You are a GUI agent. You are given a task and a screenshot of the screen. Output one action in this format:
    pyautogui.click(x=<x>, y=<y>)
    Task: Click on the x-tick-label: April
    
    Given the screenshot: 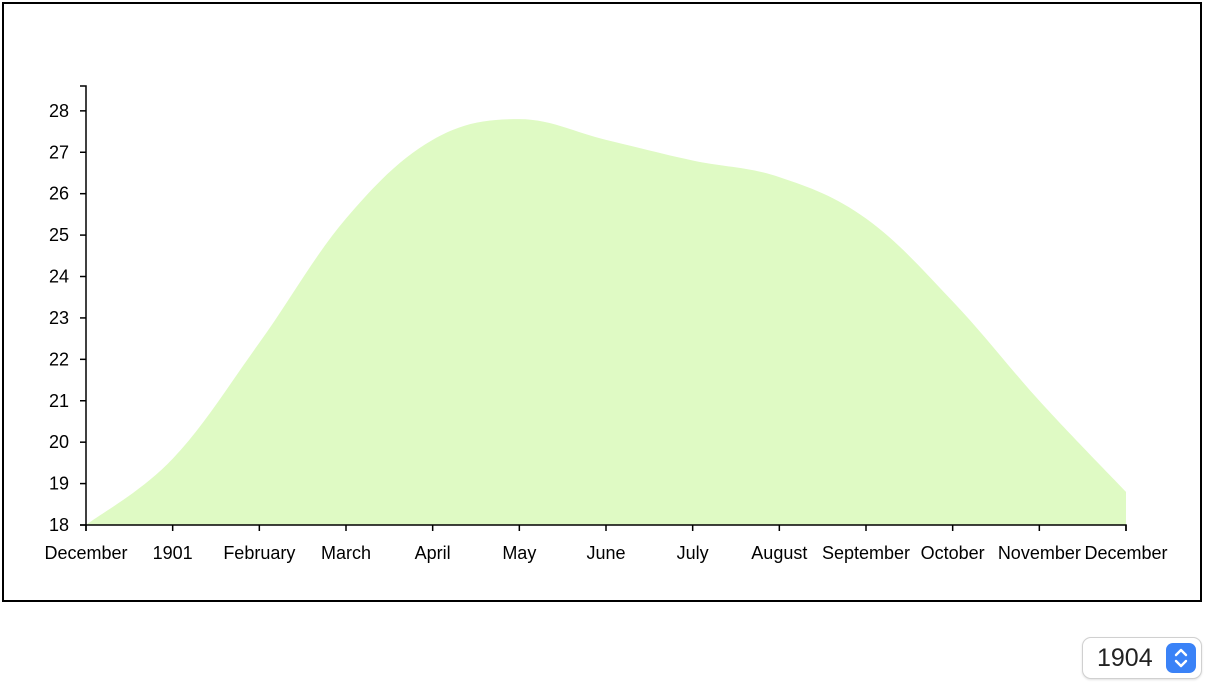 What is the action you would take?
    pyautogui.click(x=433, y=553)
    